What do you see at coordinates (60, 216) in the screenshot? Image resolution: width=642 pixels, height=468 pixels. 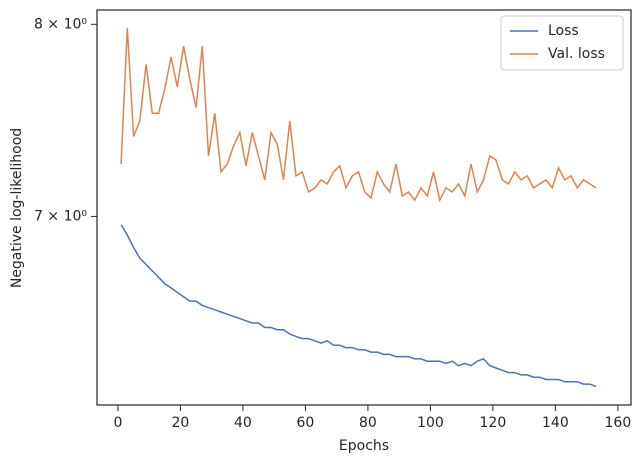 I see `y-tick-label: 7 × 10⁰` at bounding box center [60, 216].